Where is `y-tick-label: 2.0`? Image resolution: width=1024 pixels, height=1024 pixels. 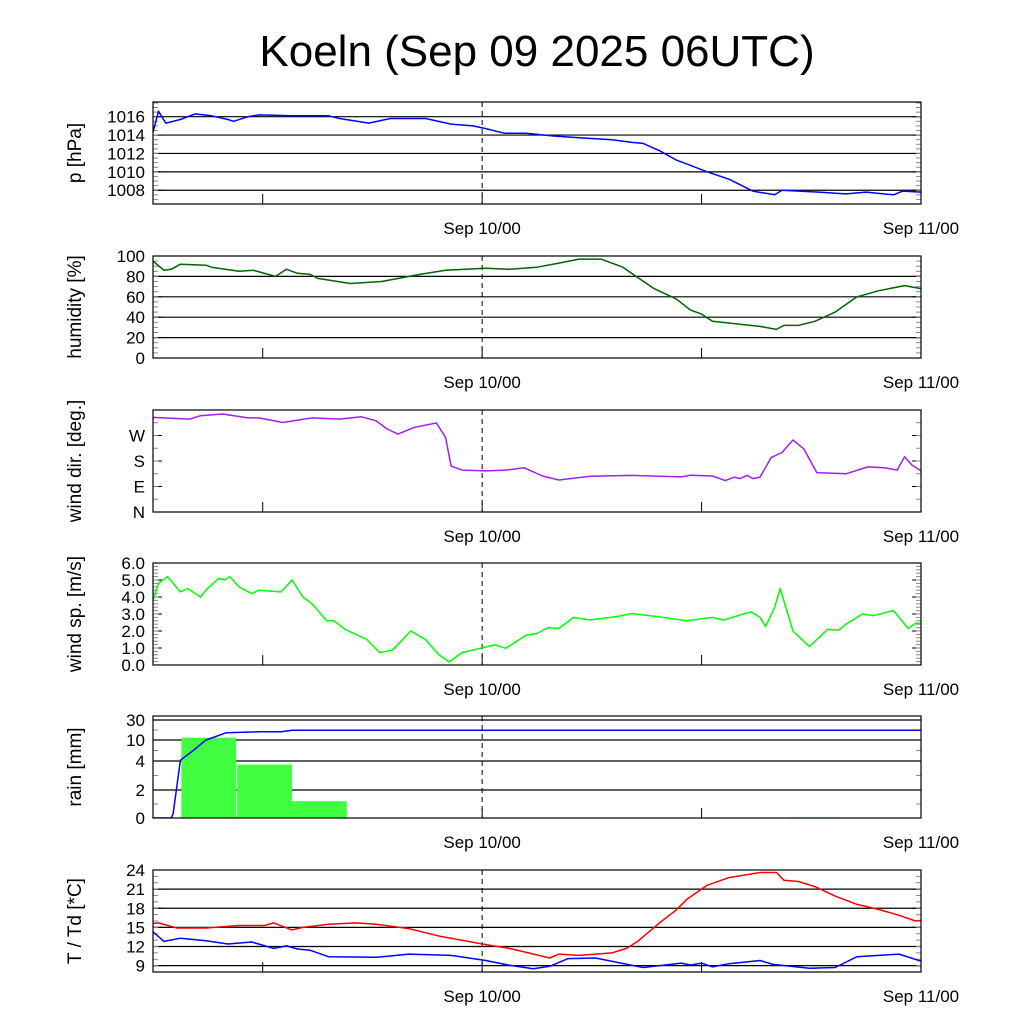
y-tick-label: 2.0 is located at coordinates (133, 631).